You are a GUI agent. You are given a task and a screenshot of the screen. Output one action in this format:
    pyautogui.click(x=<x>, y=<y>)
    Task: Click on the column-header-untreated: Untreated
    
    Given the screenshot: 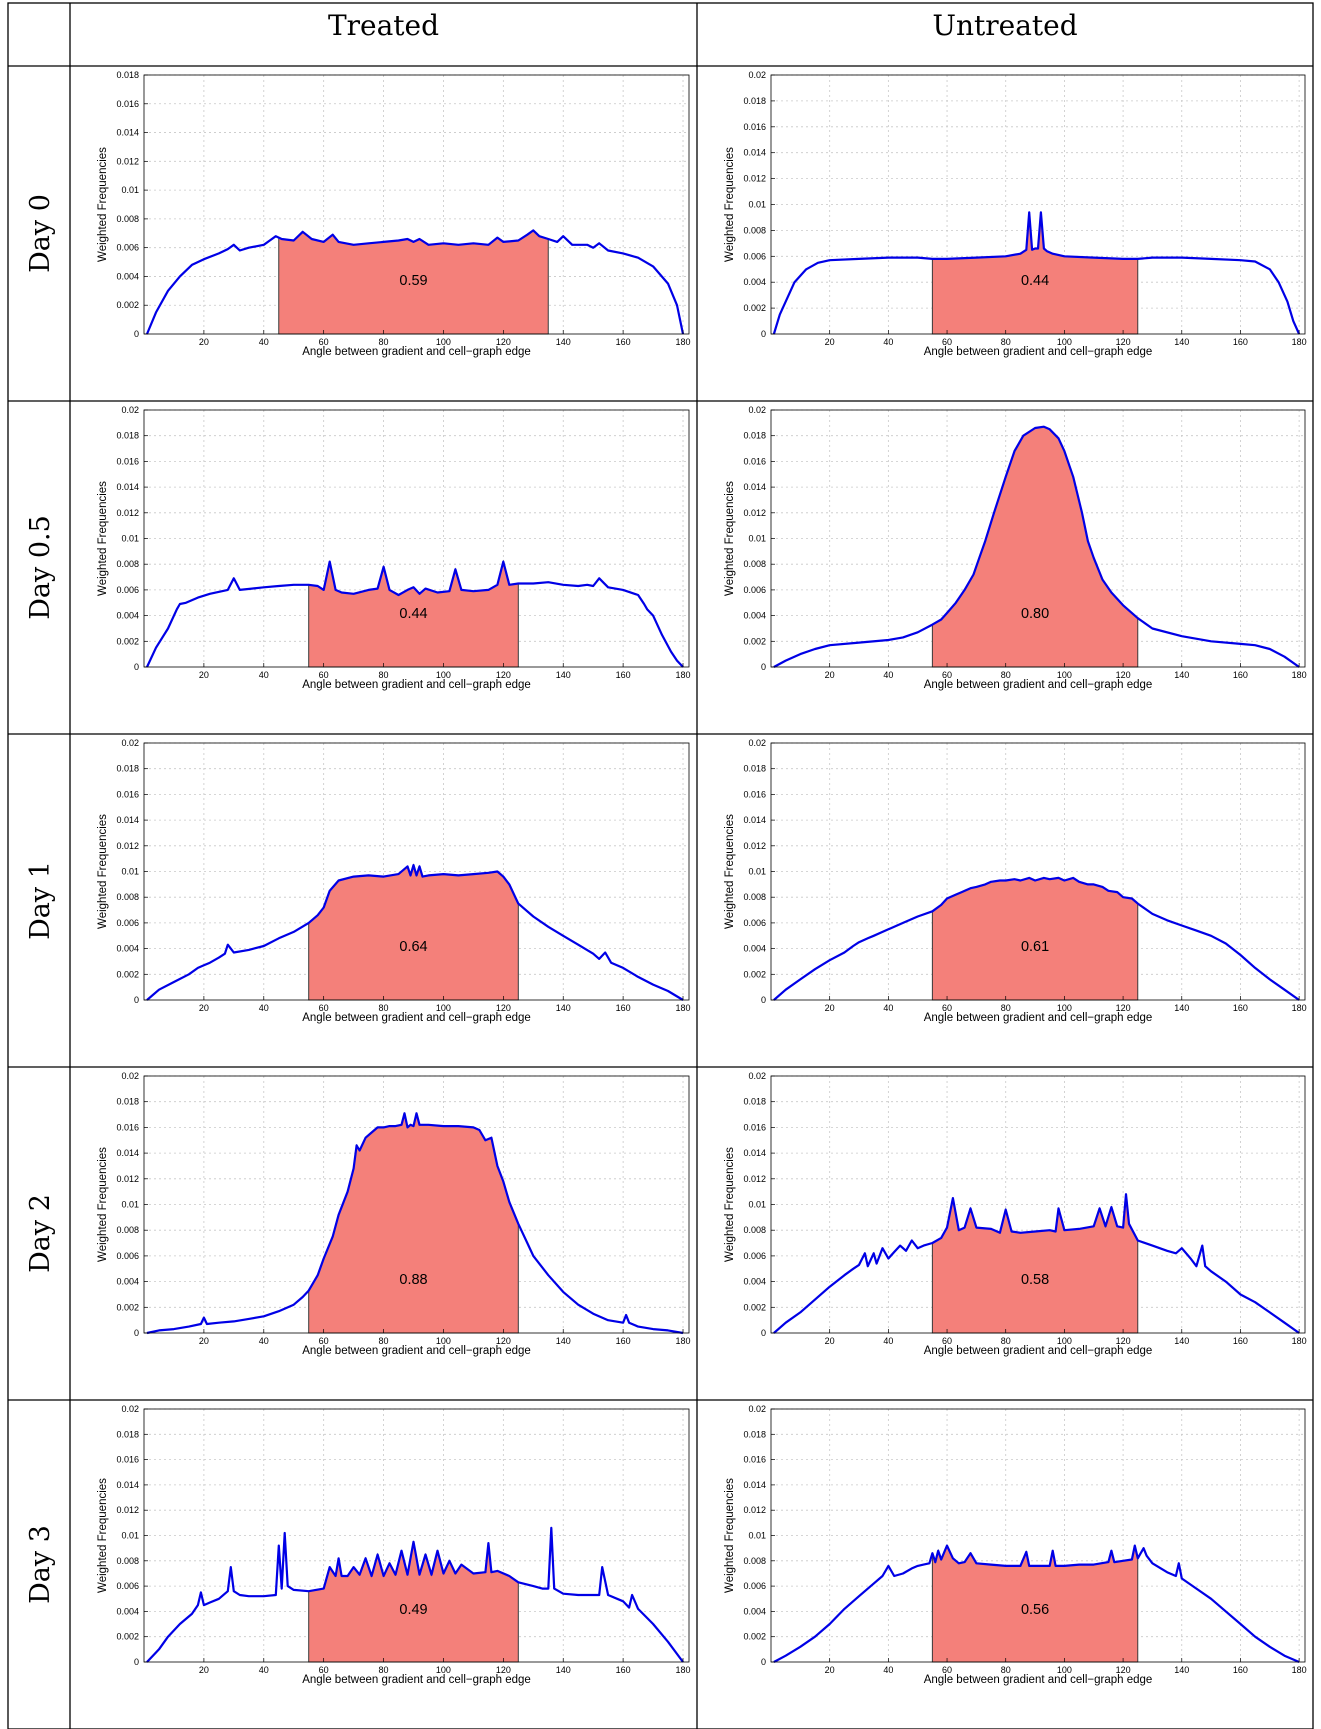 What is the action you would take?
    pyautogui.click(x=1004, y=25)
    